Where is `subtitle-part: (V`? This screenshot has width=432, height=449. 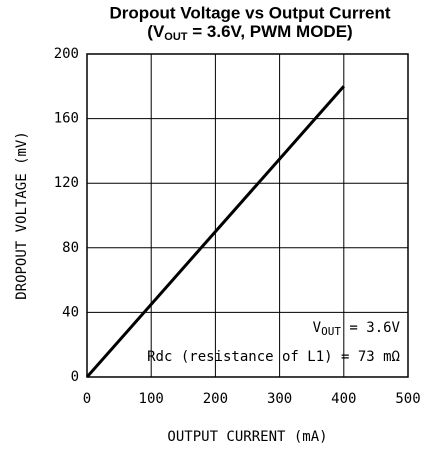 subtitle-part: (V is located at coordinates (156, 31).